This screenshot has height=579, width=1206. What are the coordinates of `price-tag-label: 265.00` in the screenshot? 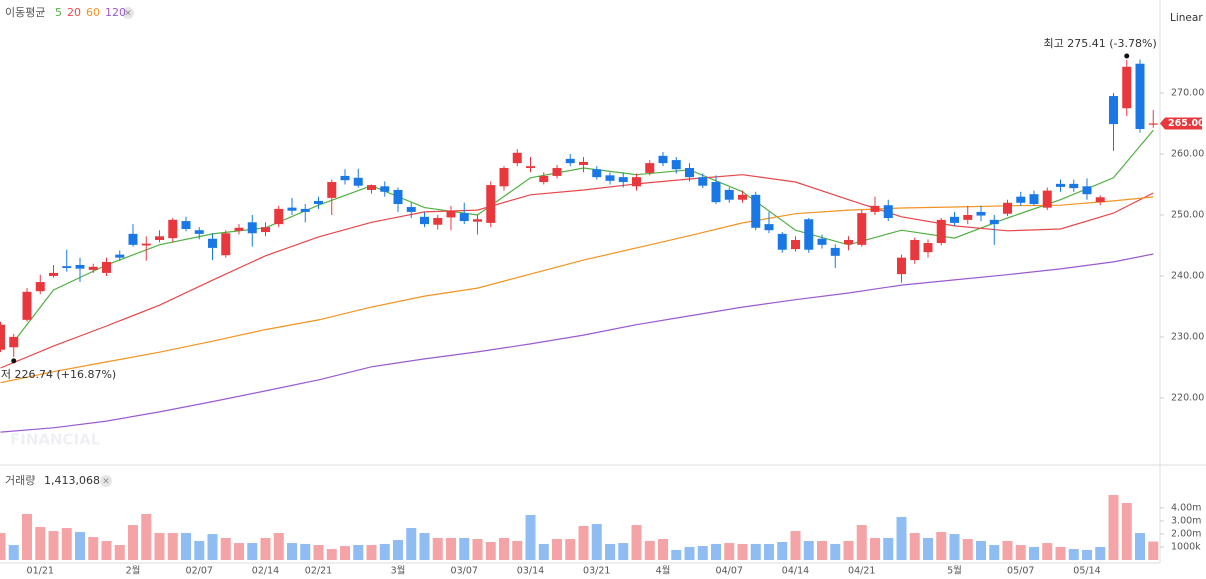 It's located at (1186, 123).